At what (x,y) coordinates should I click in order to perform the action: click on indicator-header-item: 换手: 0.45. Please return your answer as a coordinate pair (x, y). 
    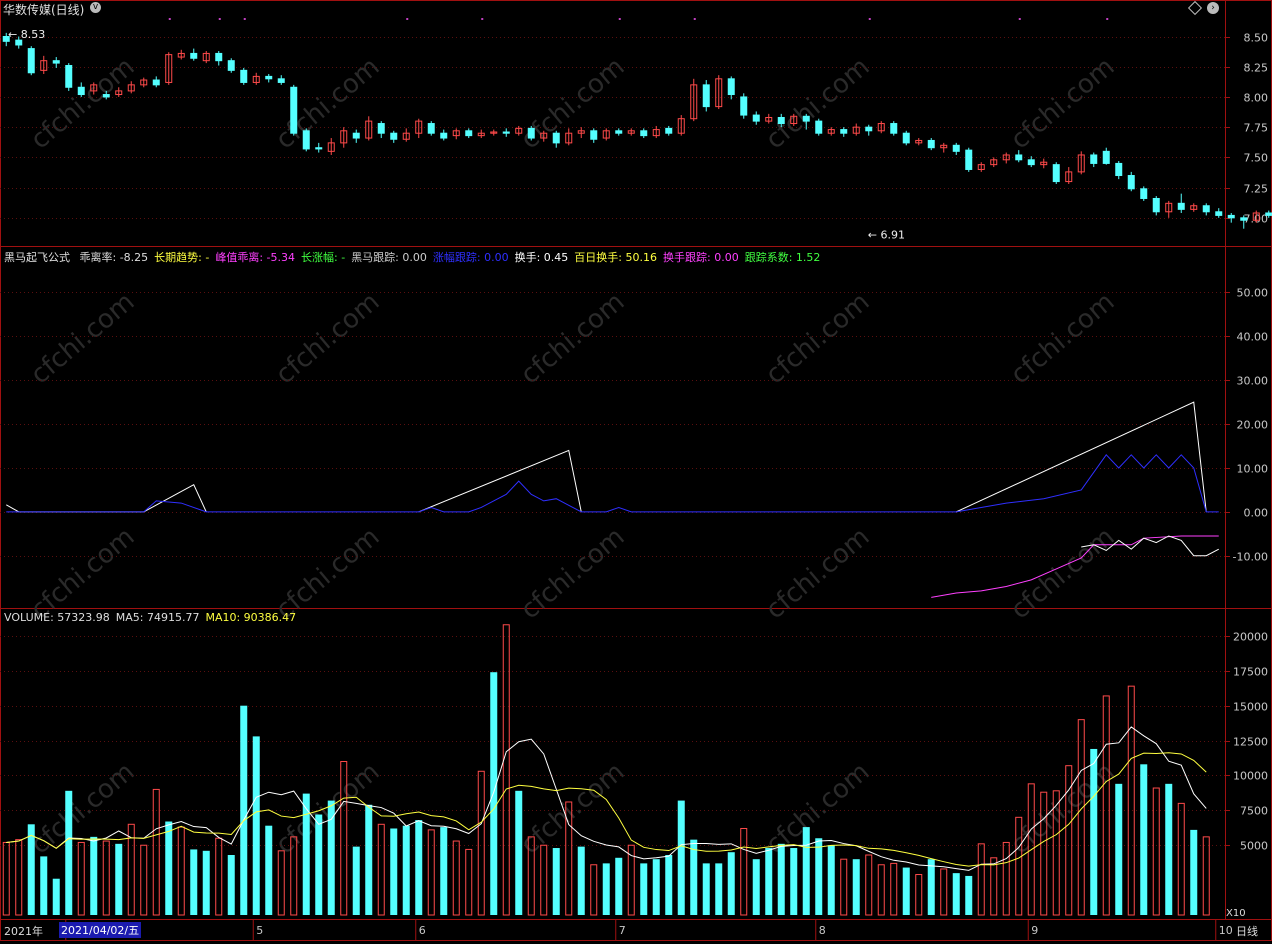
    Looking at the image, I should click on (541, 257).